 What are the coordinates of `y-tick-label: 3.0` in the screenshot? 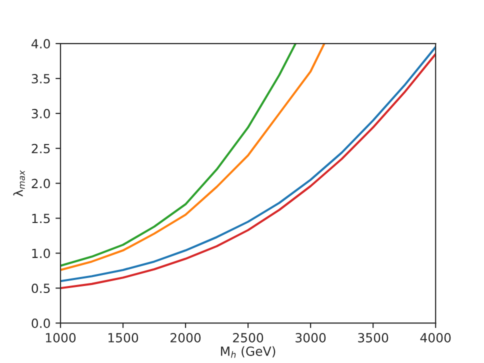 It's located at (41, 113).